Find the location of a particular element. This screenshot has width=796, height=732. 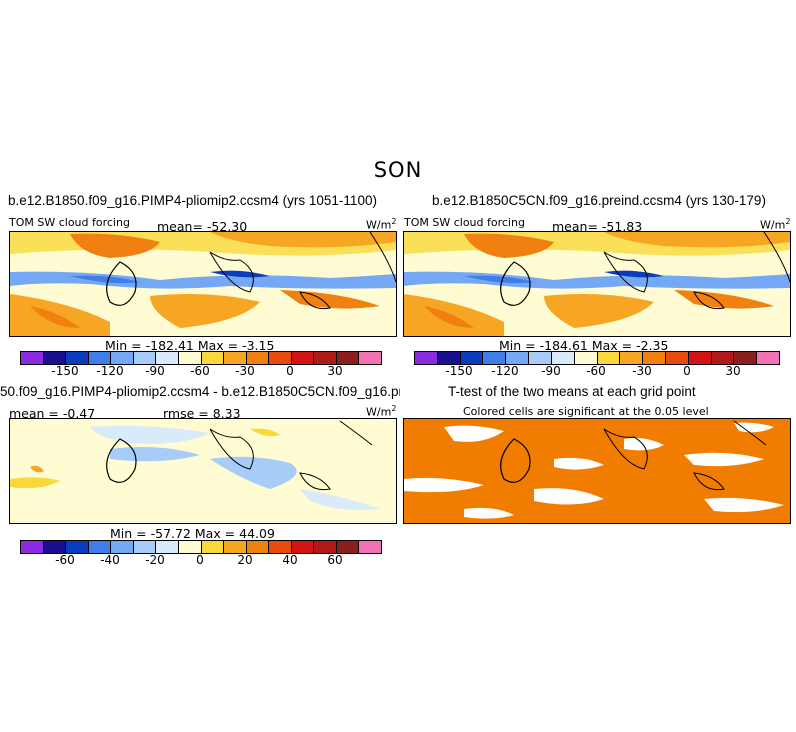

ttest-map-svg is located at coordinates (597, 471).